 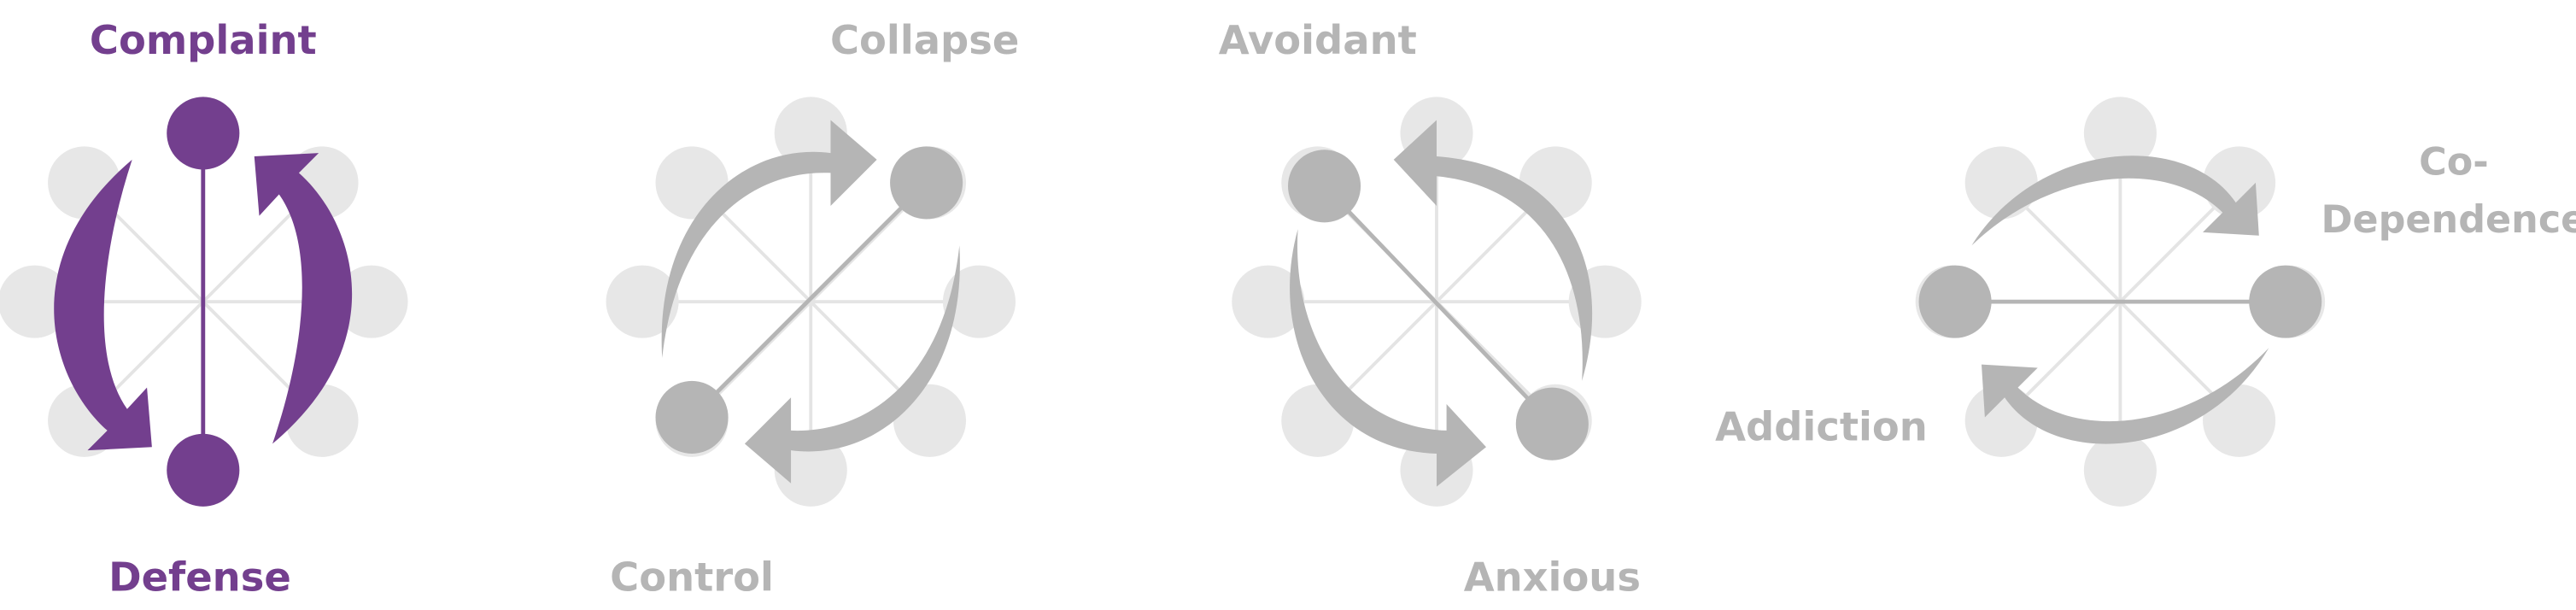 What do you see at coordinates (1552, 577) in the screenshot?
I see `label-anxious: Anxious` at bounding box center [1552, 577].